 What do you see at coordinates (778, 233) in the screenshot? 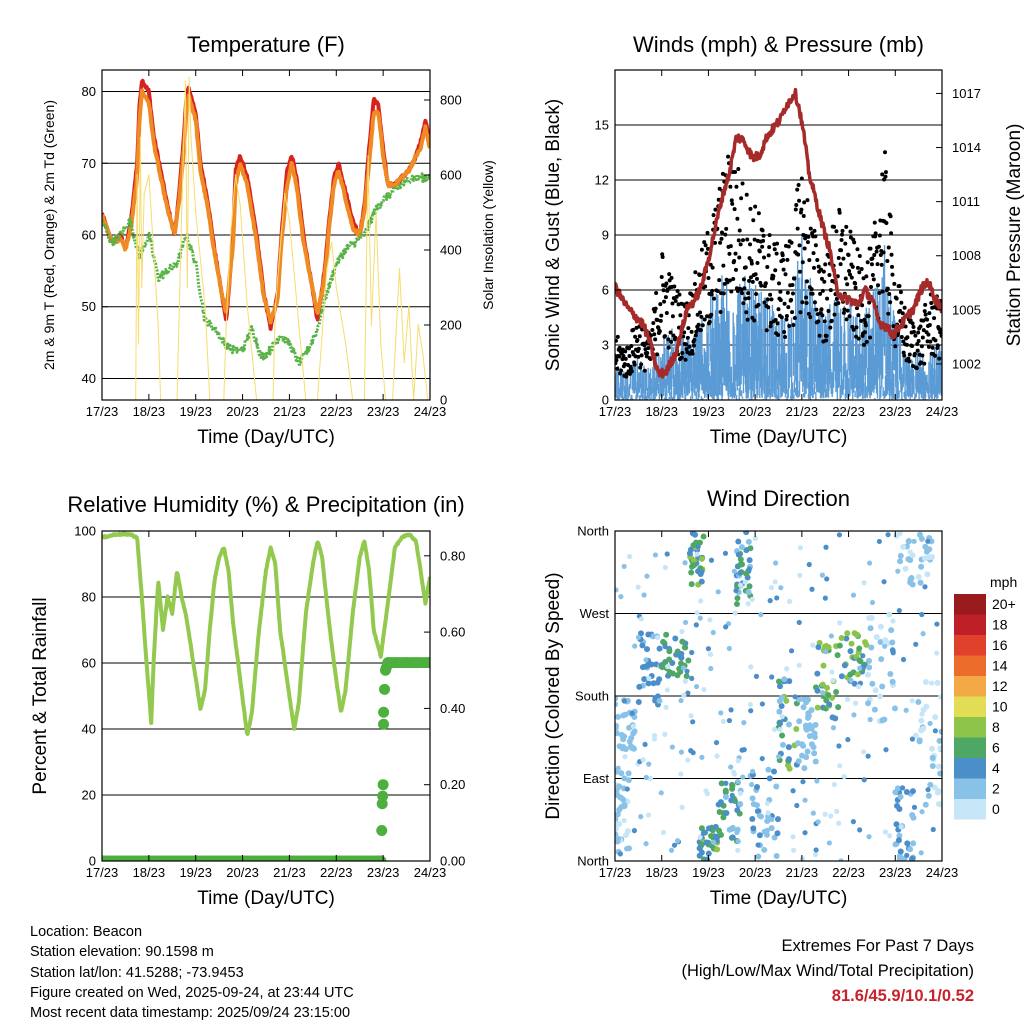
I see `series-line` at bounding box center [778, 233].